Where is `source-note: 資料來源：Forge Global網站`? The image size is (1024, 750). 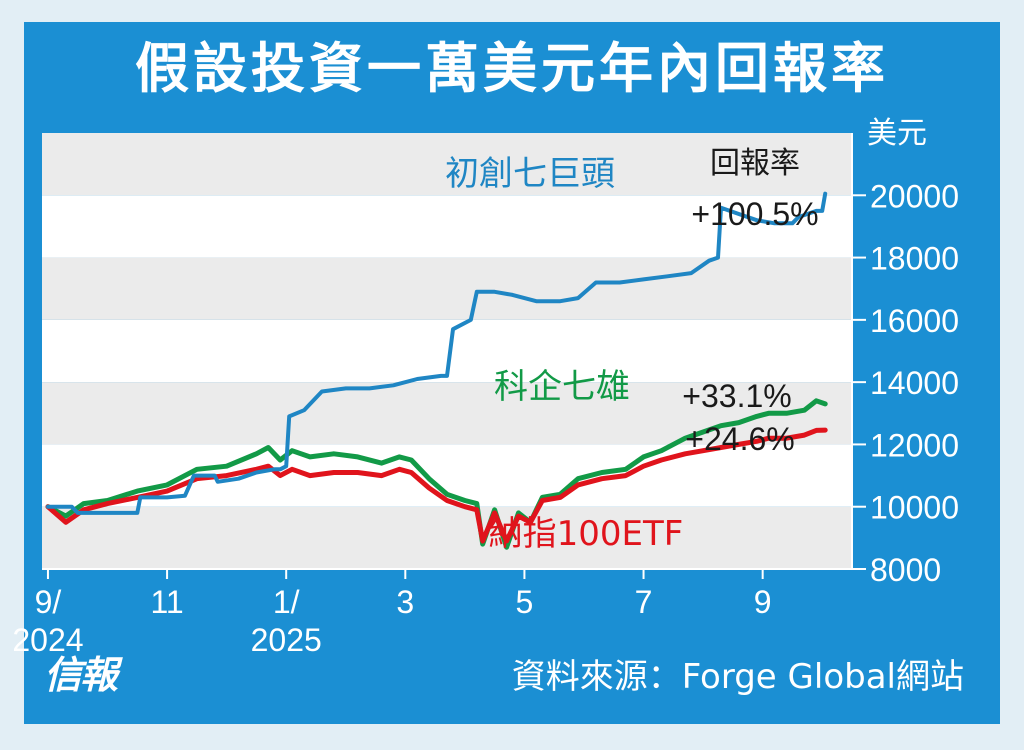
source-note: 資料來源：Forge Global網站 is located at coordinates (737, 677).